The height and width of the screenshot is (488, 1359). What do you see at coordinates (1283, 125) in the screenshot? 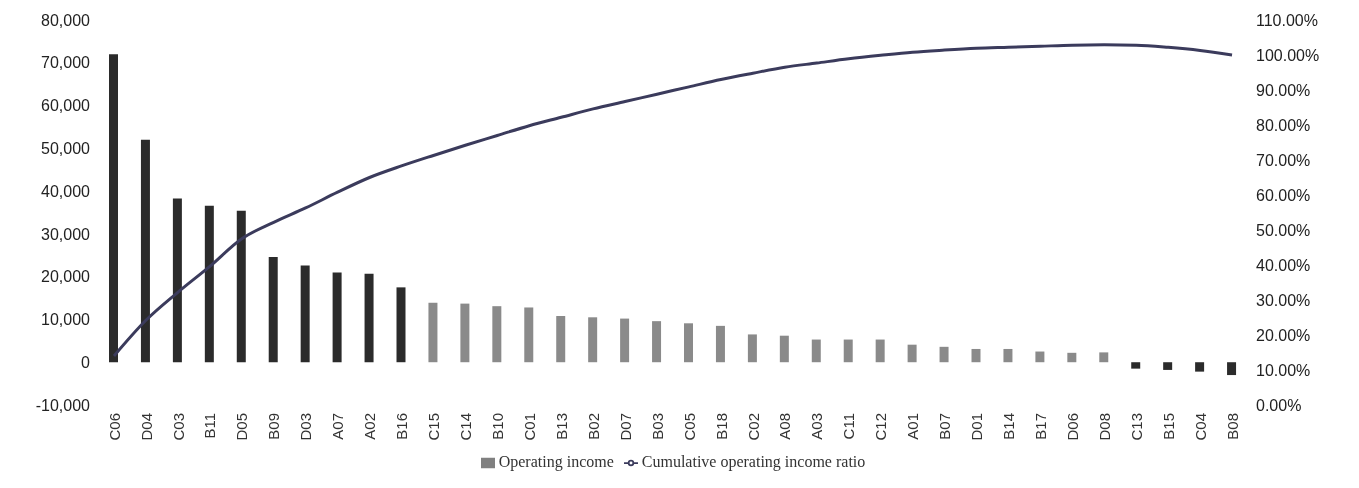
I see `y2-tick-label: 80.00%` at bounding box center [1283, 125].